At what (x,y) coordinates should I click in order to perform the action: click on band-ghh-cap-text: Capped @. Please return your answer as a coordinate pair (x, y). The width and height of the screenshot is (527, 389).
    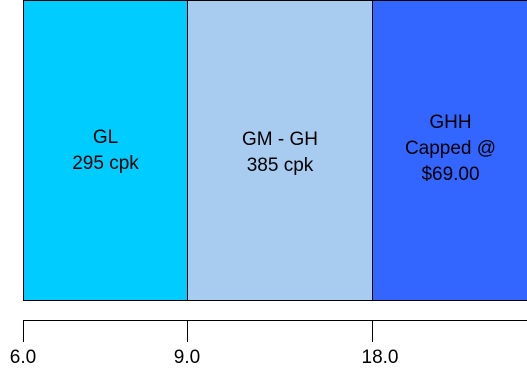
    Looking at the image, I should click on (450, 149).